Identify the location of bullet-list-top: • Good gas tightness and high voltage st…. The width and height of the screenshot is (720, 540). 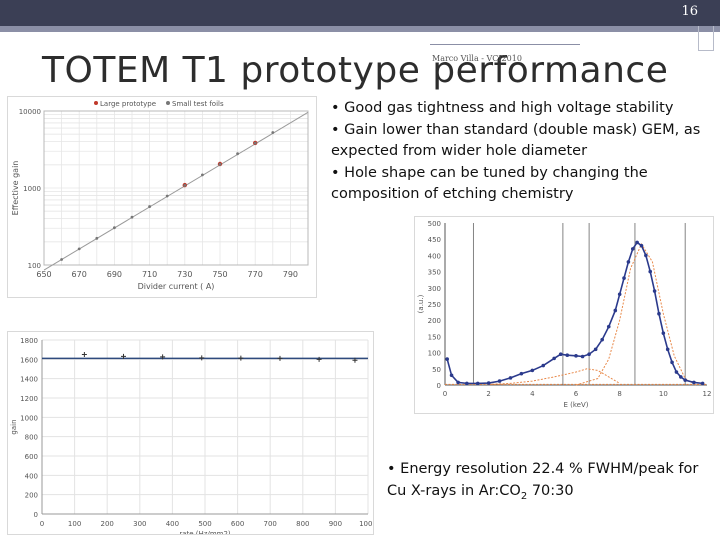
(523, 152).